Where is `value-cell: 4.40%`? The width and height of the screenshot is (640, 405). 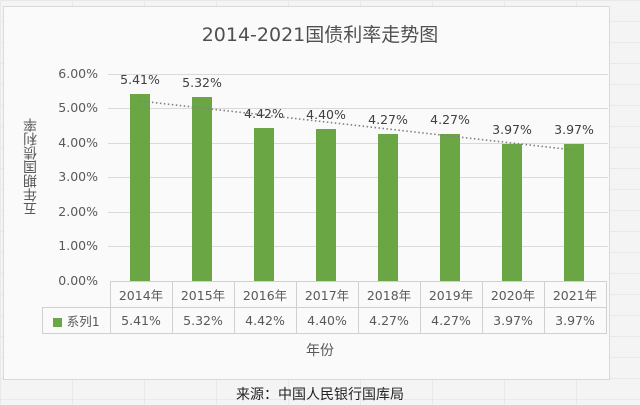 value-cell: 4.40% is located at coordinates (327, 320).